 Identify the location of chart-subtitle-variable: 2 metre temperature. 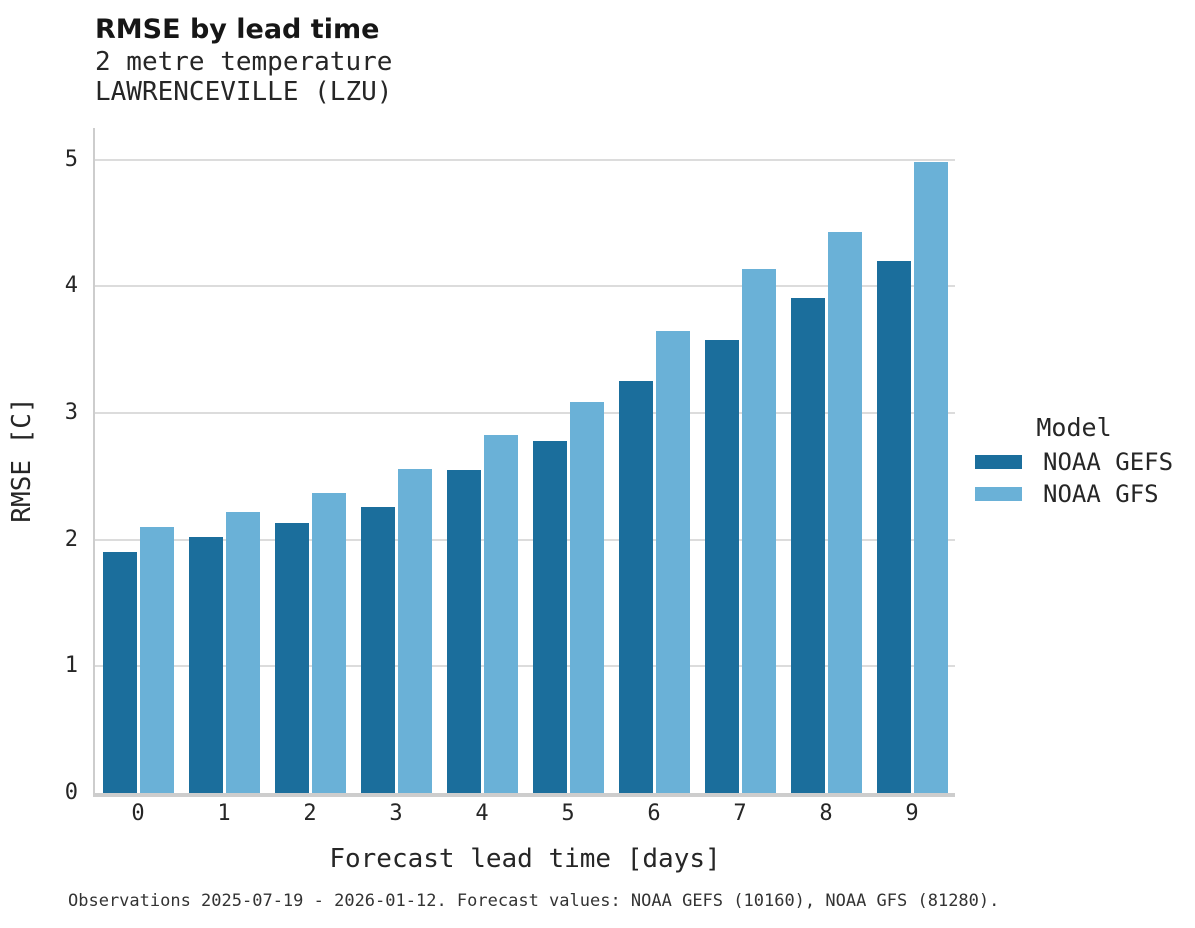
(244, 62).